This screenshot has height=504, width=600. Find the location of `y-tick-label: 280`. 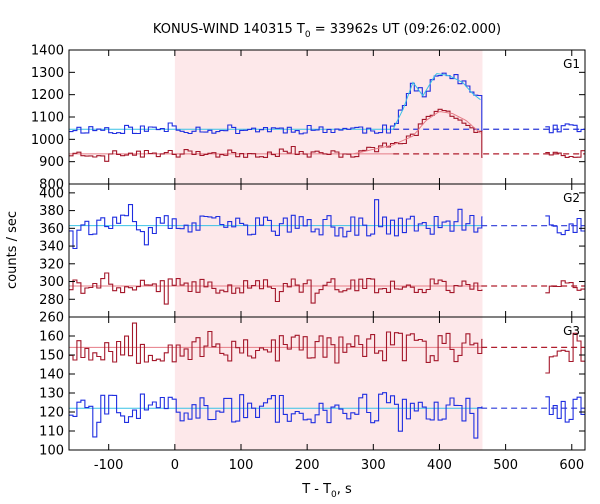

y-tick-label: 280 is located at coordinates (51, 300).